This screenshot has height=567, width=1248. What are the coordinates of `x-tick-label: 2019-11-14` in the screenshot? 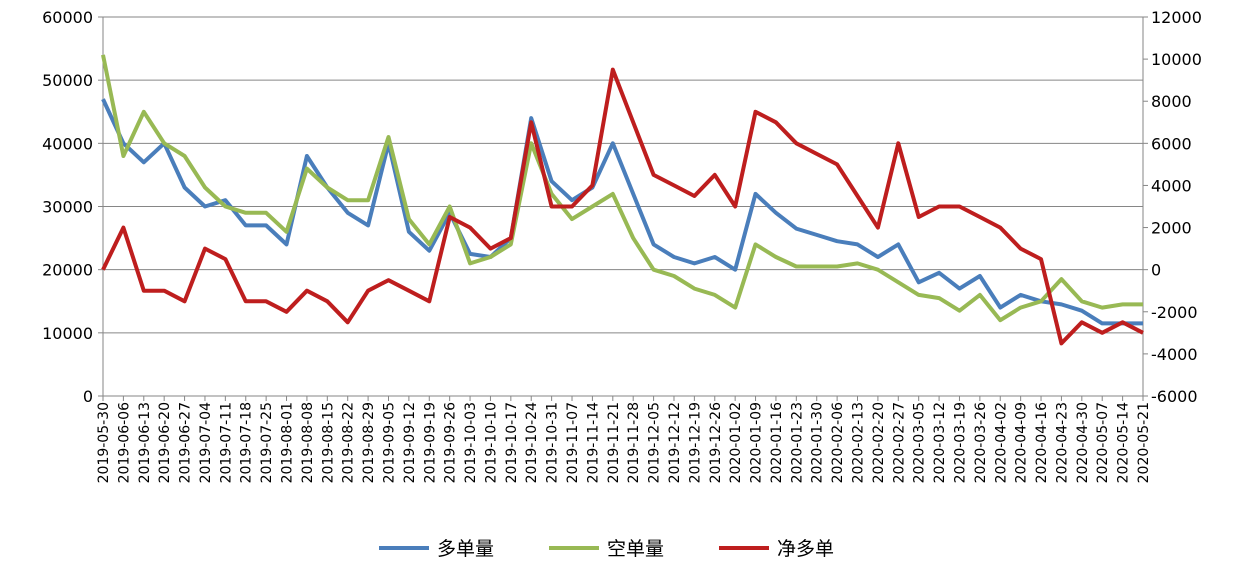 It's located at (593, 442).